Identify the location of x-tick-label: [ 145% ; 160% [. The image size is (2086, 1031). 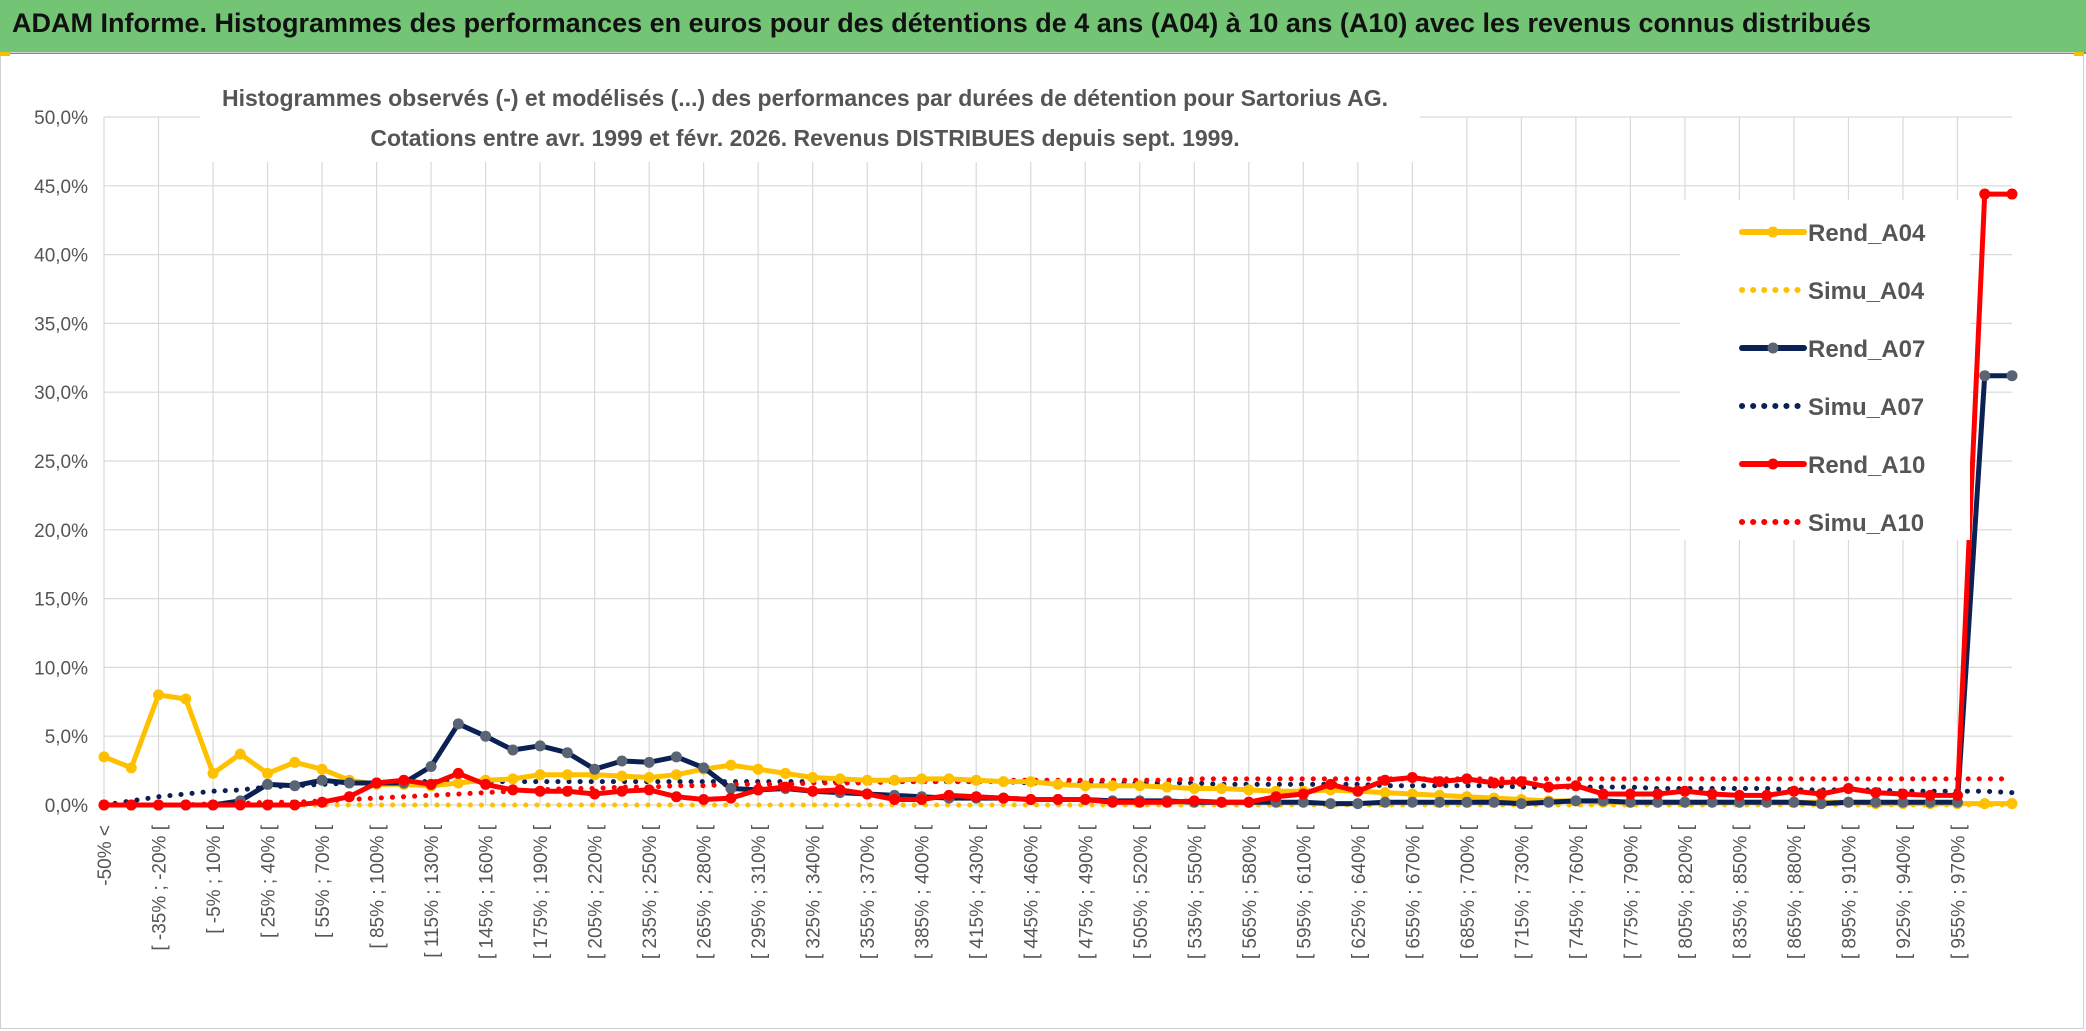
(487, 891).